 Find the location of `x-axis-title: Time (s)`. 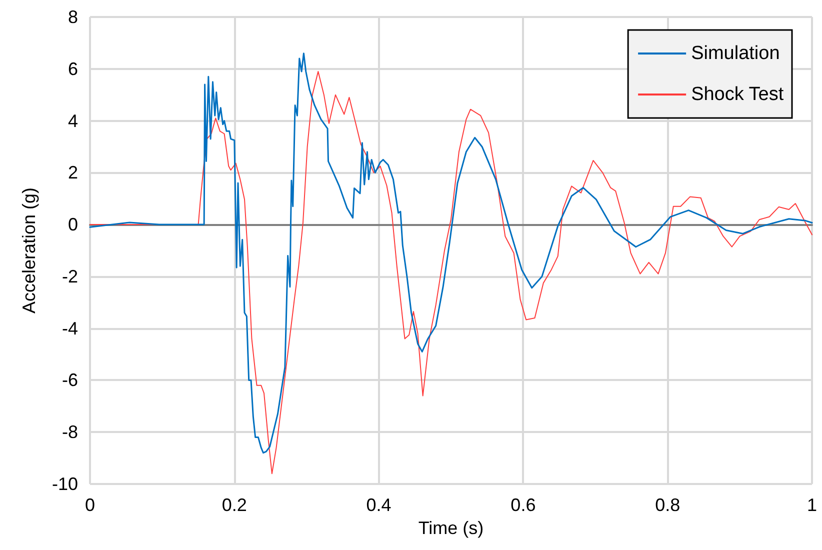

x-axis-title: Time (s) is located at coordinates (451, 528).